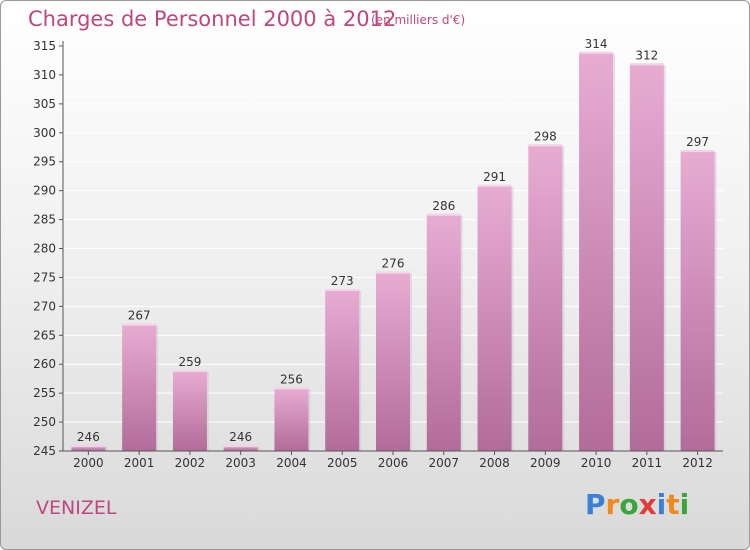 This screenshot has width=750, height=550. I want to click on data-label: 286, so click(443, 206).